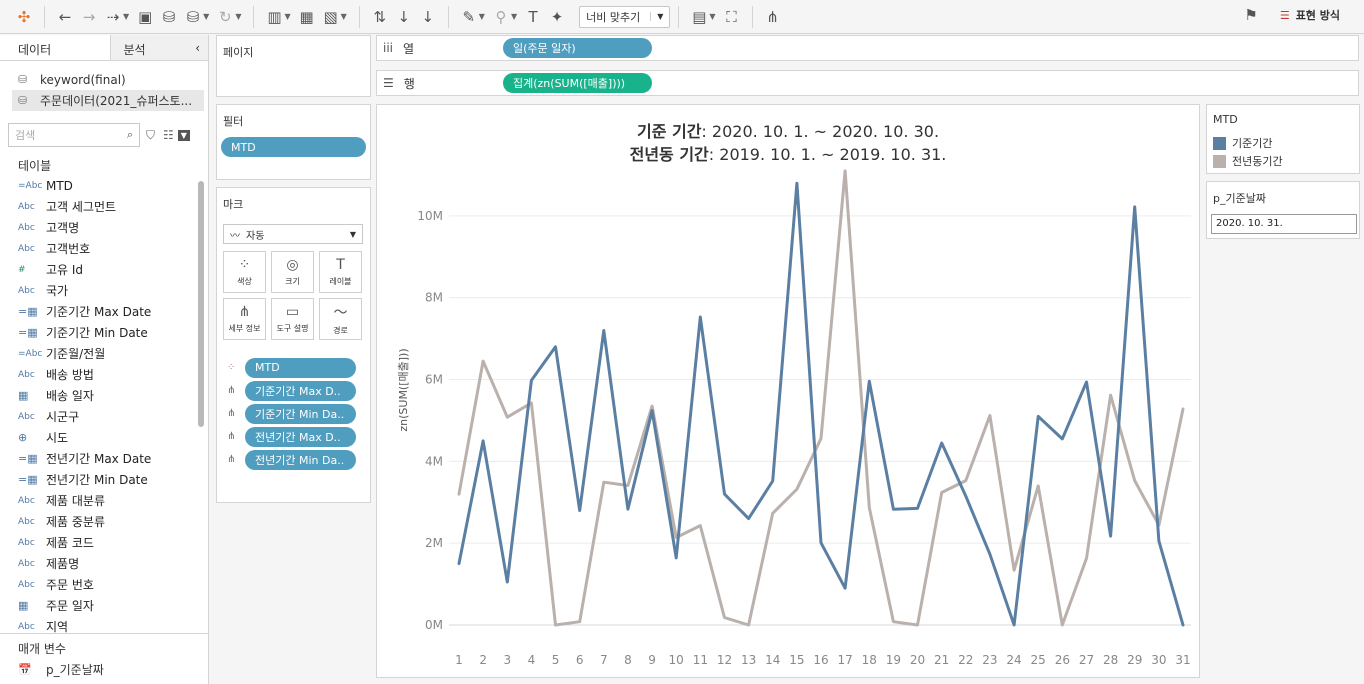 This screenshot has width=1364, height=684. What do you see at coordinates (409, 48) in the screenshot?
I see `columns-label: 열` at bounding box center [409, 48].